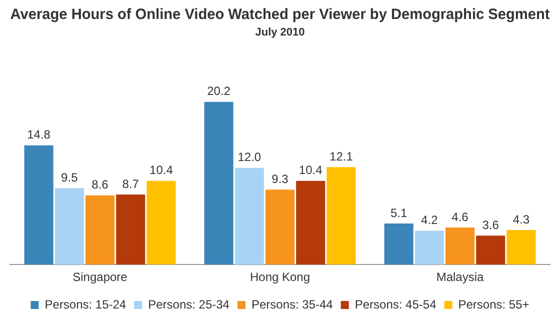  Describe the element at coordinates (342, 156) in the screenshot. I see `data-label: 12.1` at that location.